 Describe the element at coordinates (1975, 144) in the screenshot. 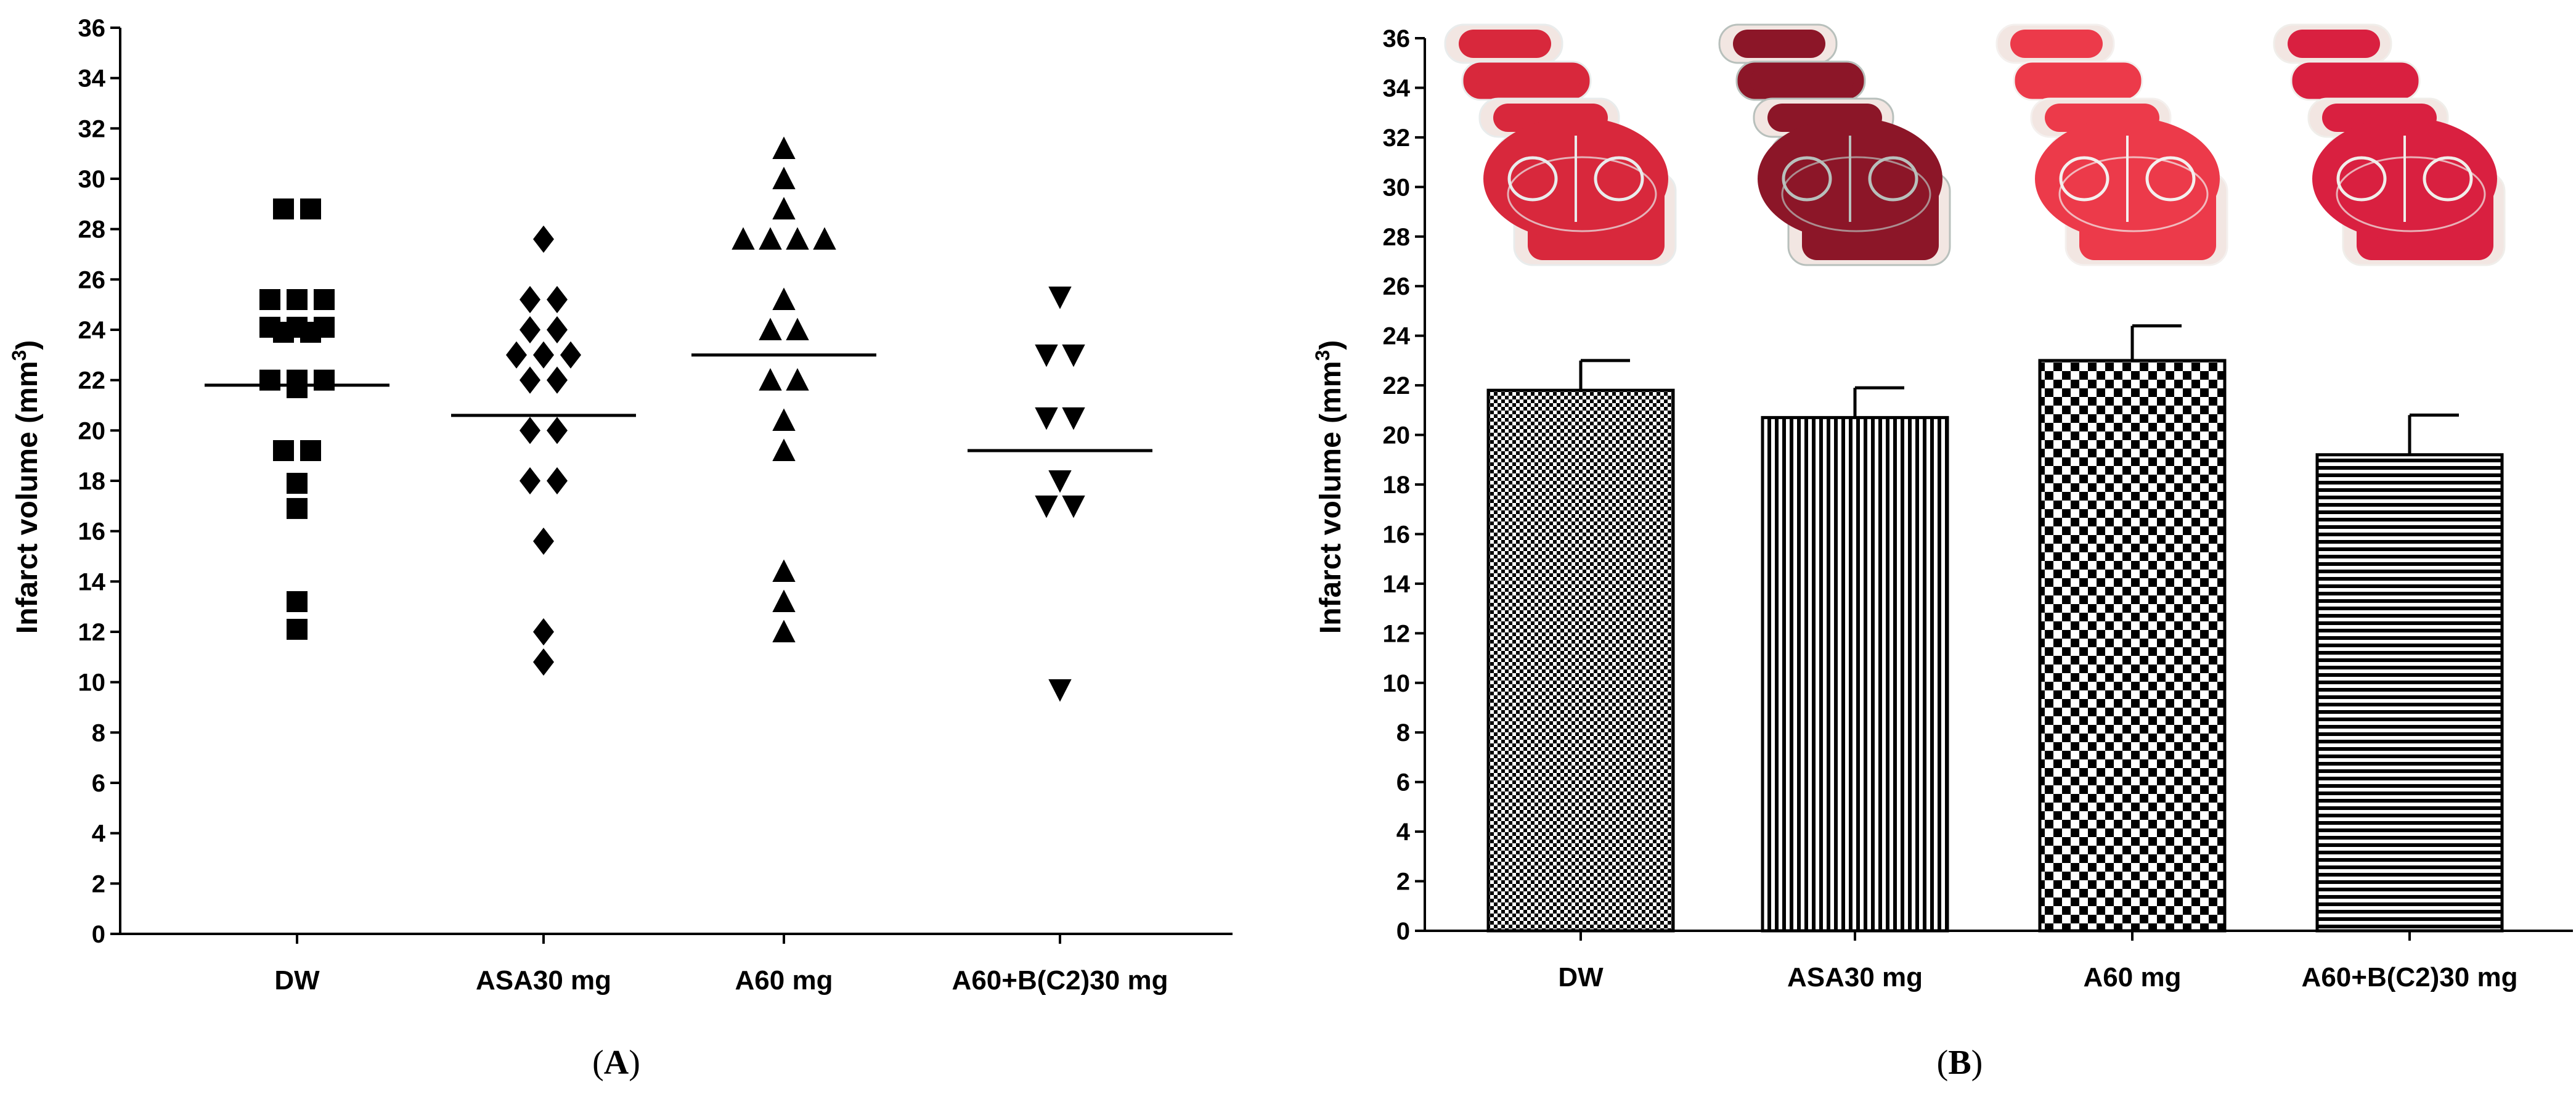

I see `brain-slice-images` at that location.